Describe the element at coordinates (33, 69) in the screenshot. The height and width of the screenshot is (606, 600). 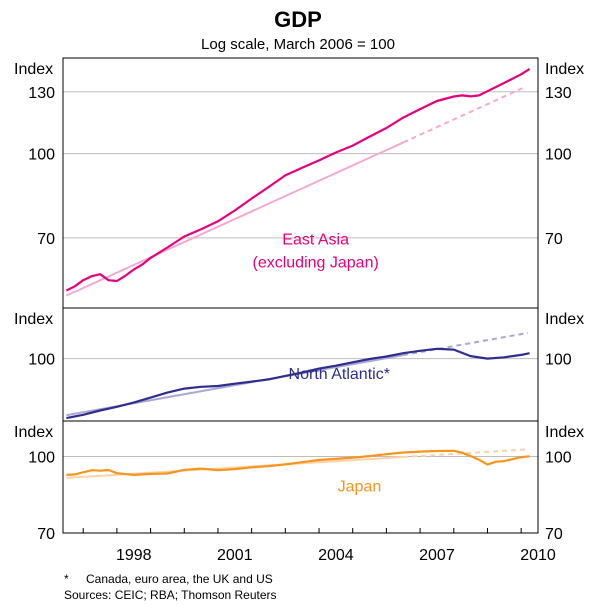
I see `east-asia-index-label-left: Index` at that location.